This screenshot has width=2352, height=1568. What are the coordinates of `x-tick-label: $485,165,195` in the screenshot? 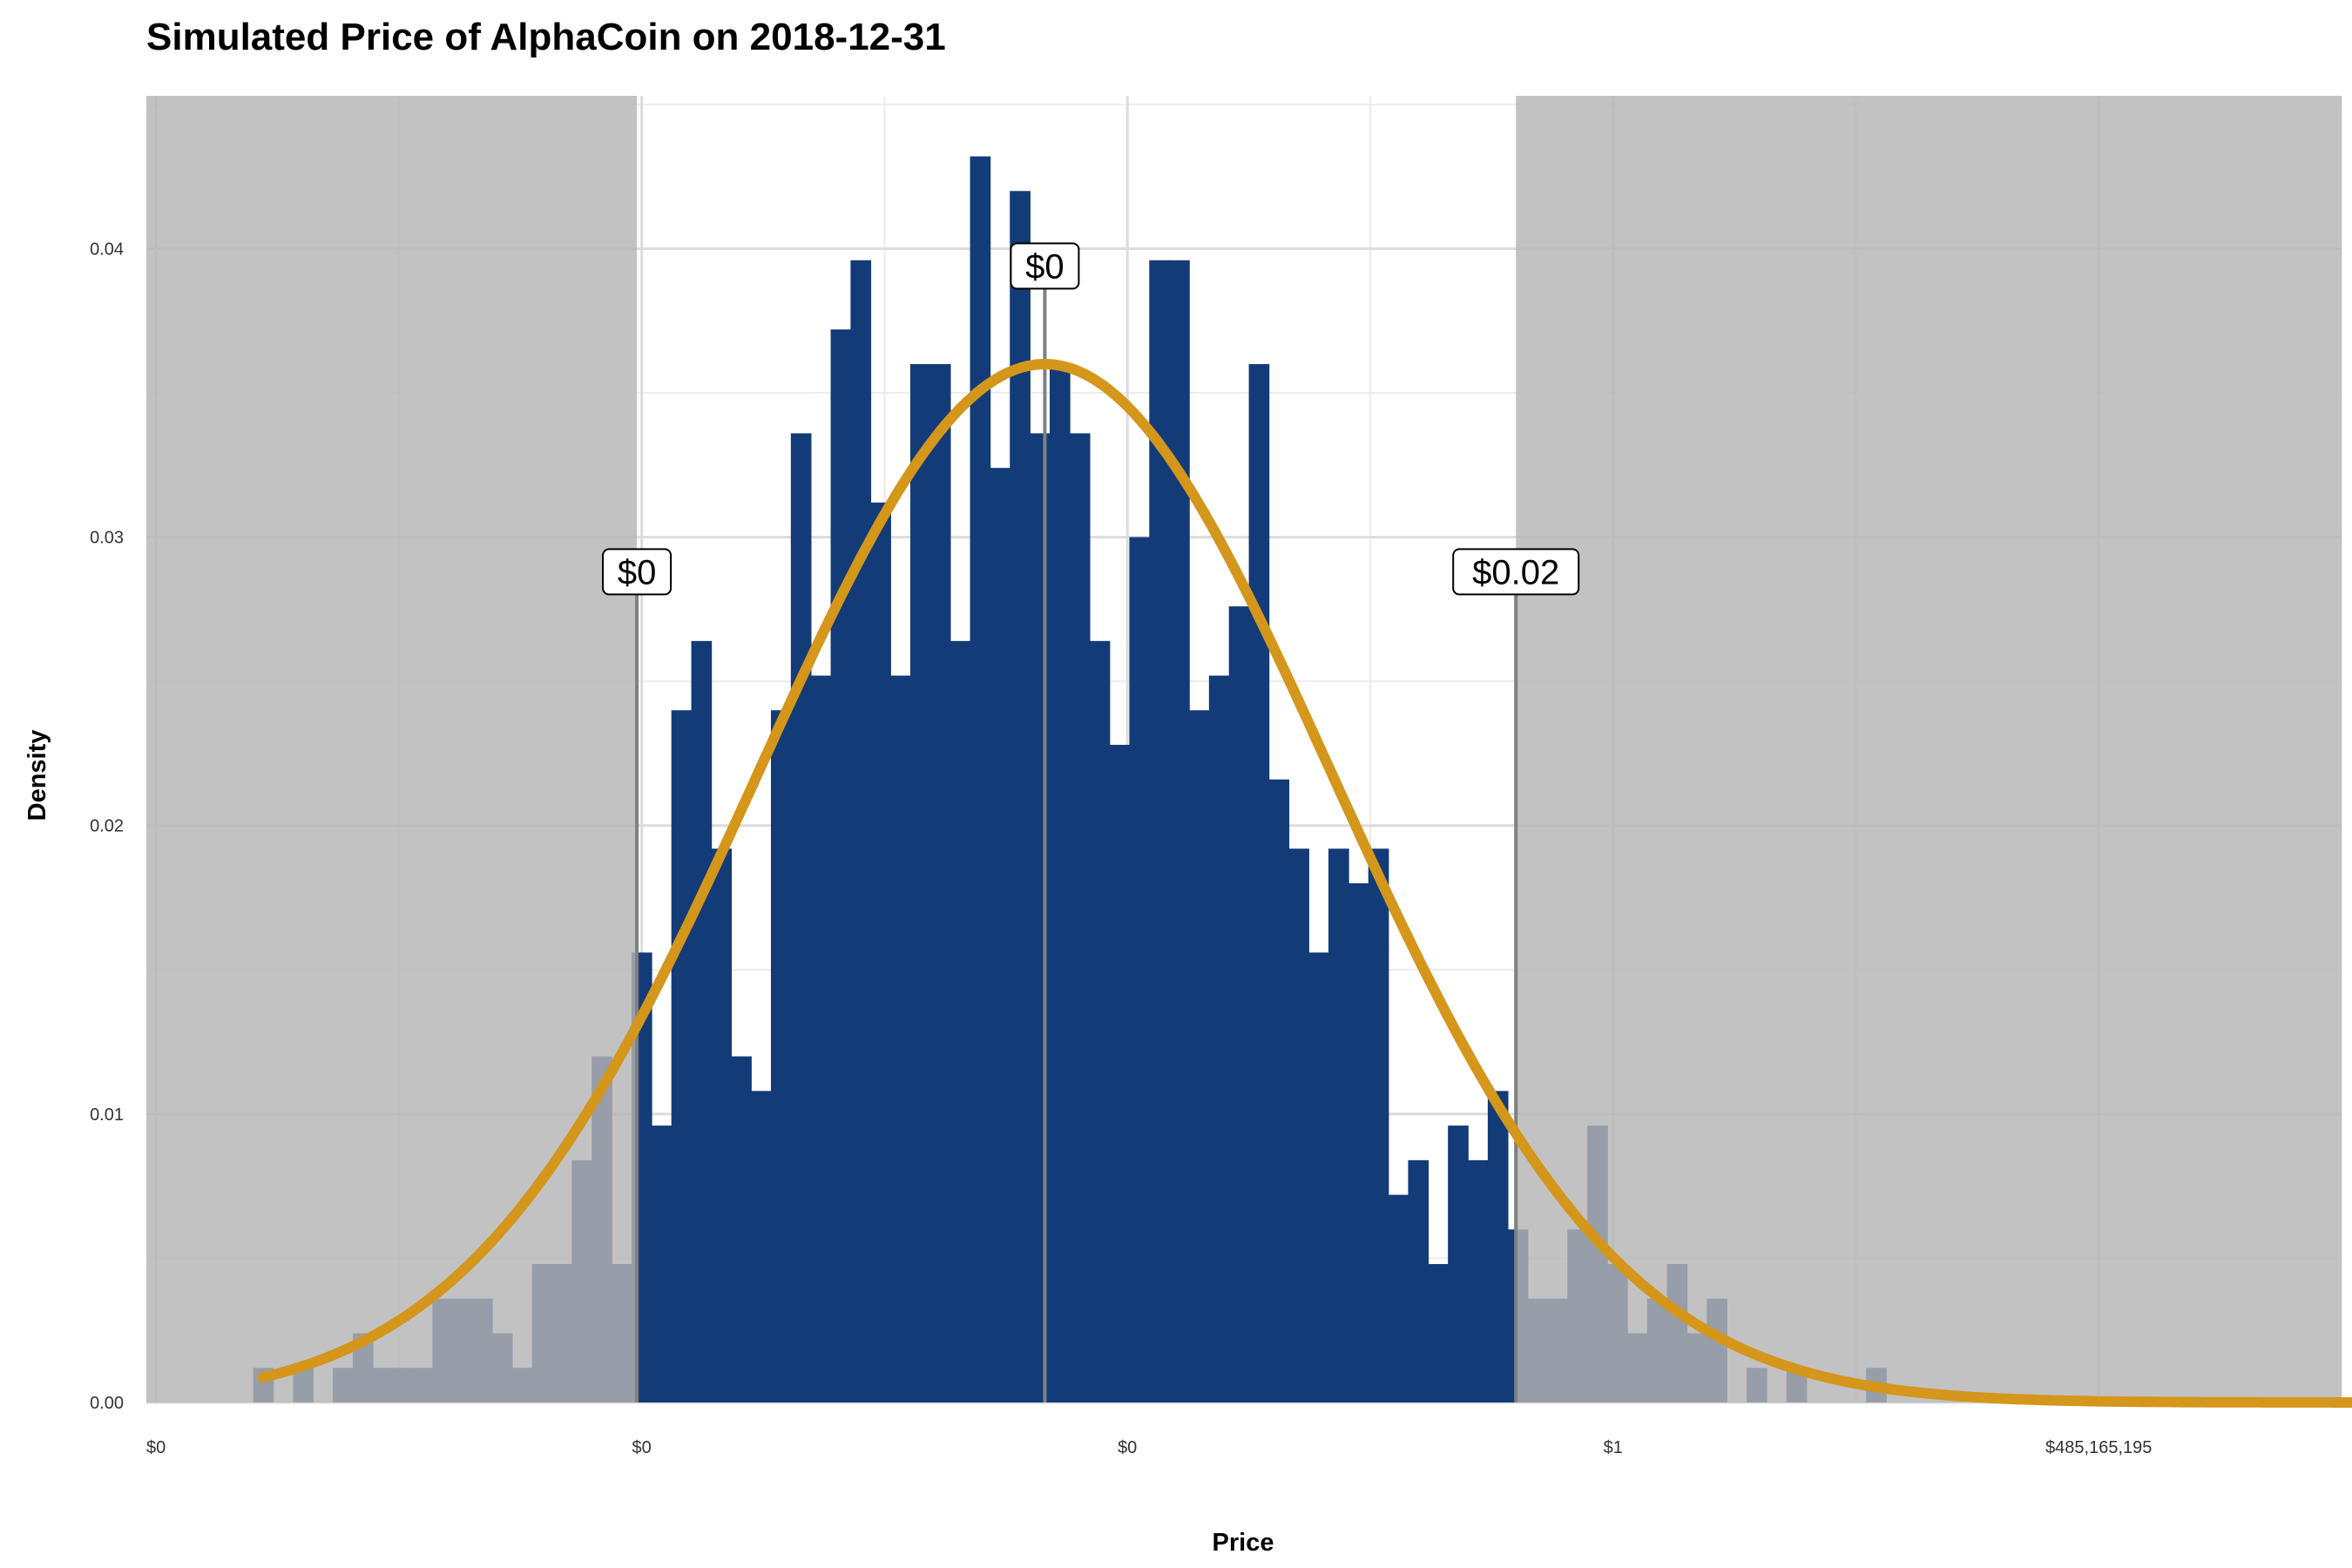 It's located at (2098, 1447).